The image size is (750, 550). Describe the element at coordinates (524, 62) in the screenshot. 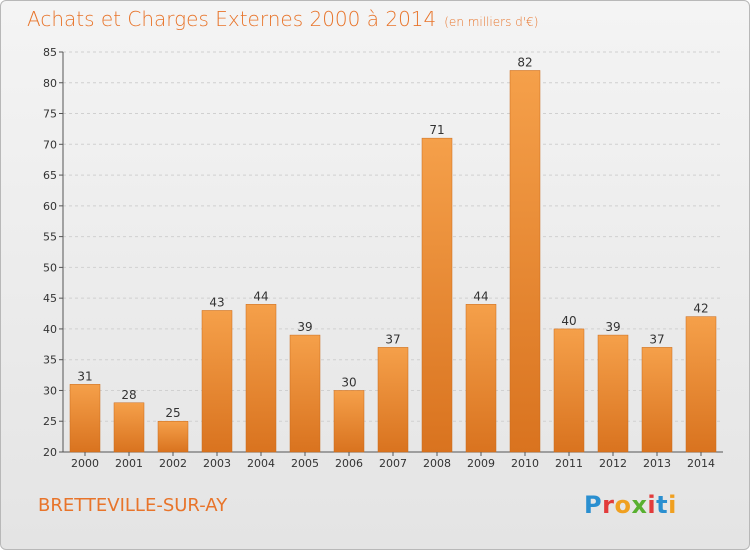

I see `data-label: 82` at that location.